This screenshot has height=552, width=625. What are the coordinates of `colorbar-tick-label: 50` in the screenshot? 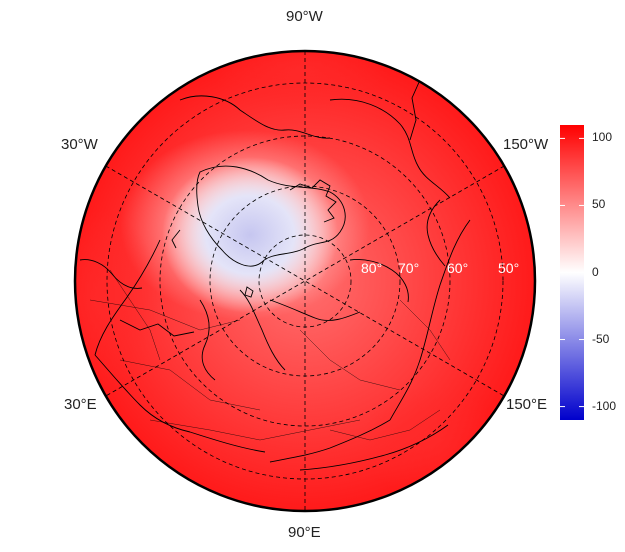 It's located at (599, 204).